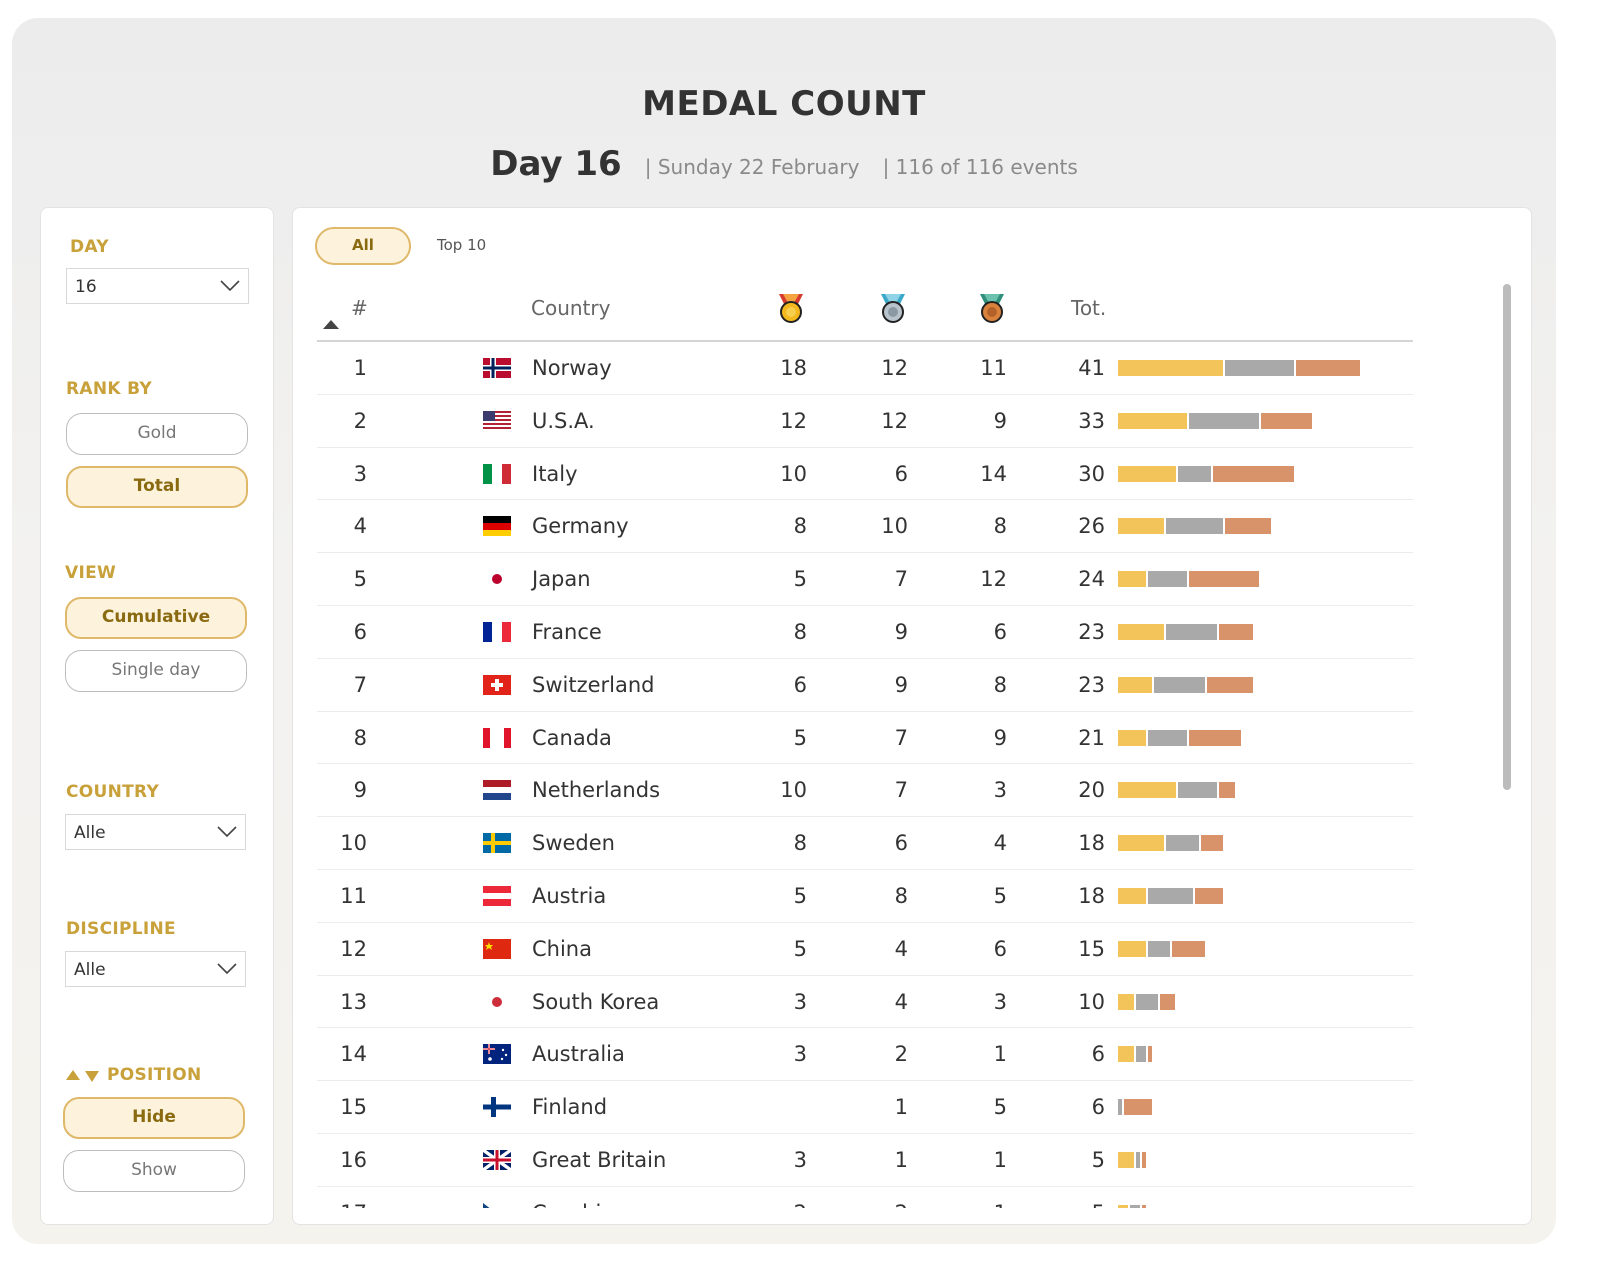  What do you see at coordinates (331, 324) in the screenshot?
I see `sort-ascending-icon` at bounding box center [331, 324].